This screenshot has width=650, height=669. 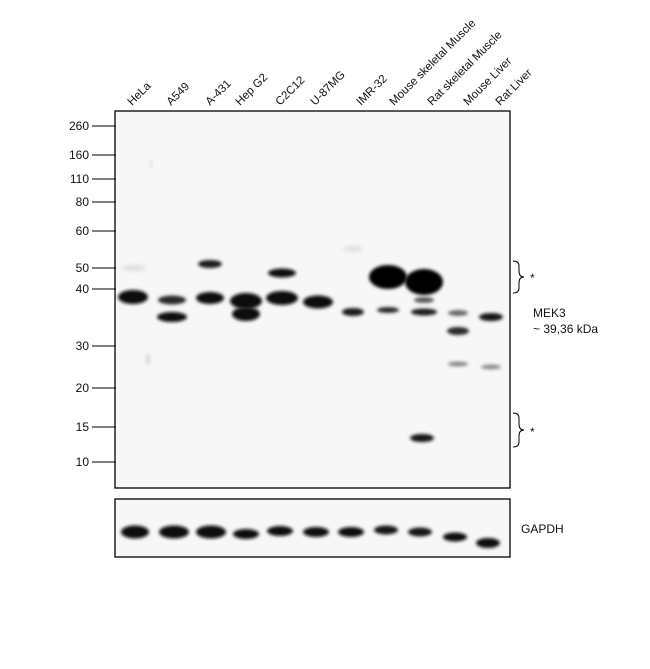 What do you see at coordinates (532, 432) in the screenshot?
I see `asterisk-lower: *` at bounding box center [532, 432].